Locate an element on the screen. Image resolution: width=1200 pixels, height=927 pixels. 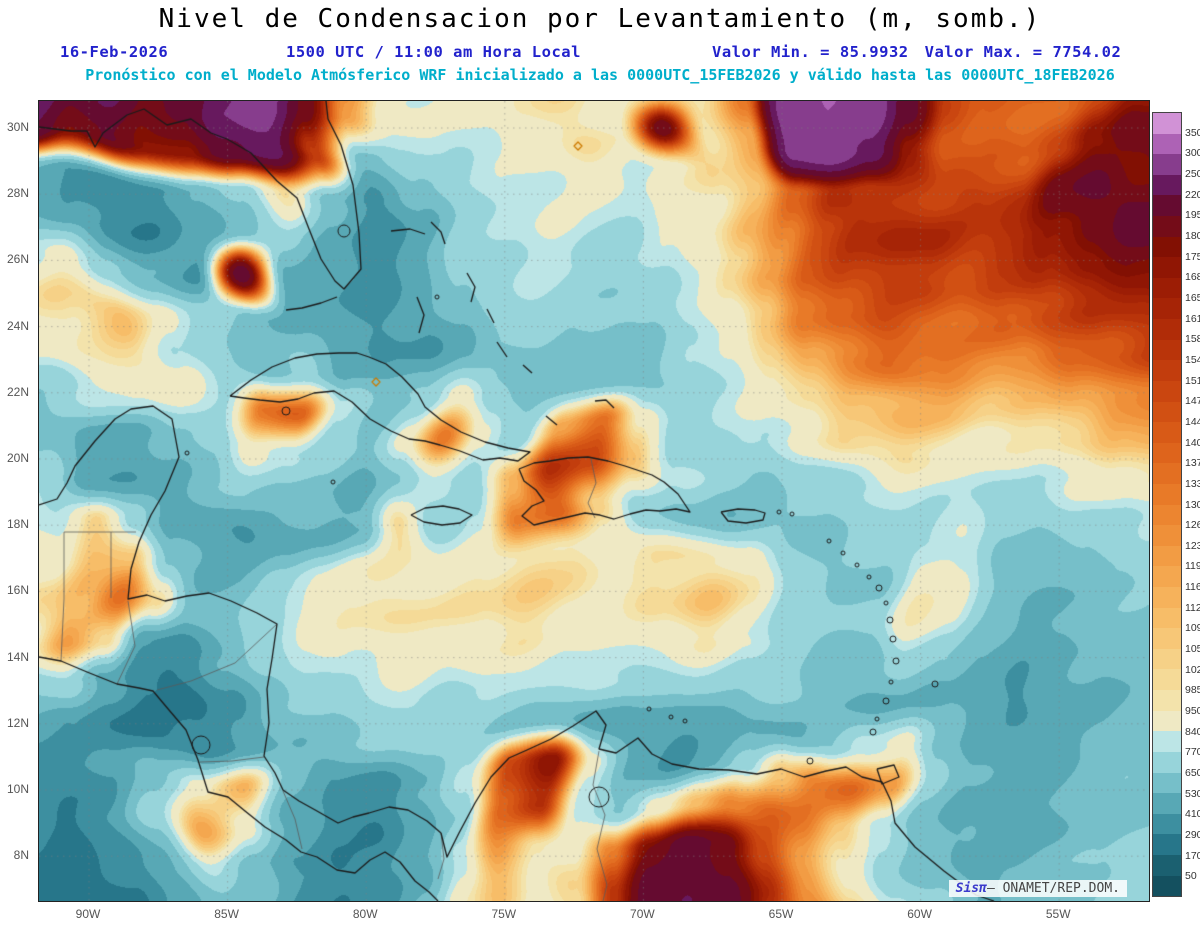
colorbar-tick-label: 1580 is located at coordinates (1192, 339).